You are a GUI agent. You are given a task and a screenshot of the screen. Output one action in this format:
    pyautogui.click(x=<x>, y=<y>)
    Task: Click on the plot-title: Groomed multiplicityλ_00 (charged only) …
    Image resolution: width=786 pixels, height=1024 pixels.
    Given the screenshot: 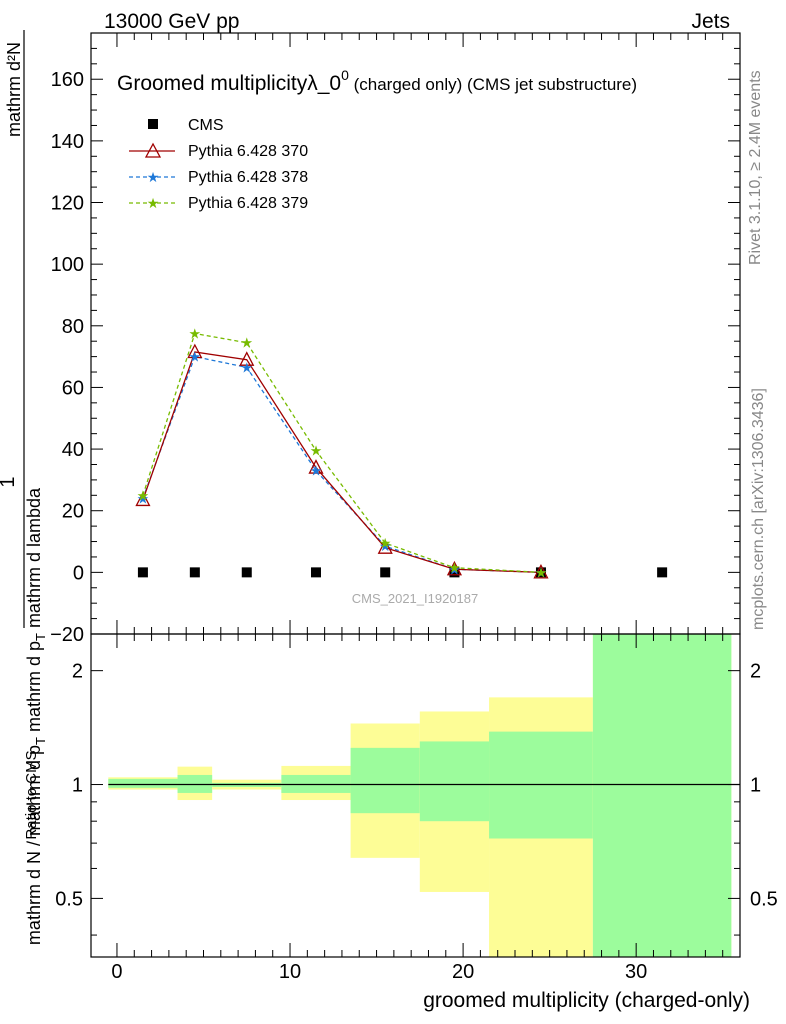 What is the action you would take?
    pyautogui.click(x=377, y=81)
    